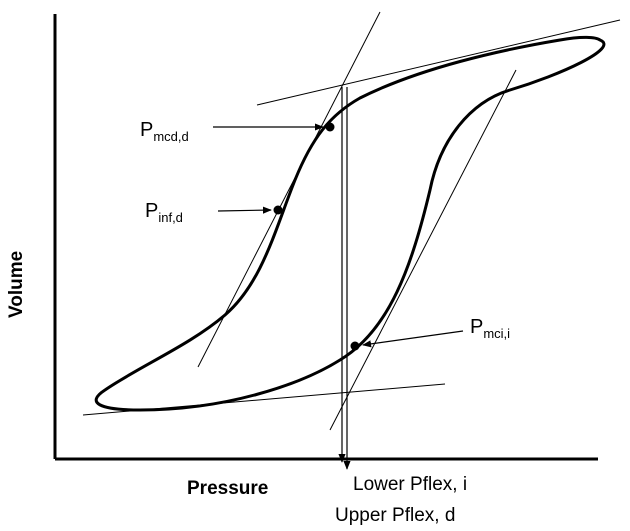 This screenshot has width=630, height=531. What do you see at coordinates (413, 339) in the screenshot?
I see `arrow-p-mci-i` at bounding box center [413, 339].